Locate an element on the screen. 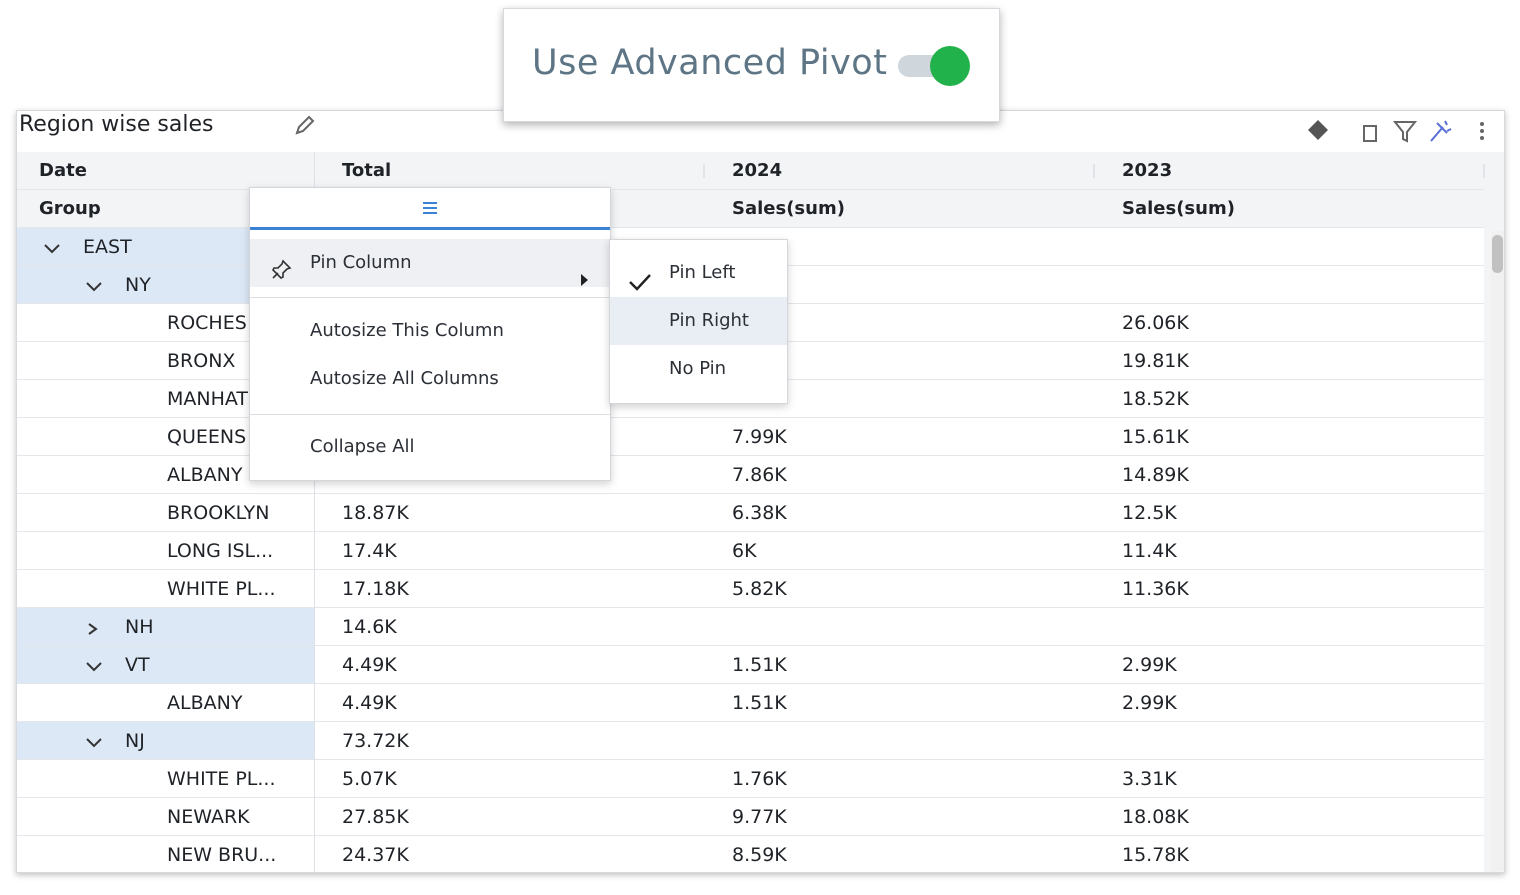  submenu-item-label: No Pin is located at coordinates (698, 368).